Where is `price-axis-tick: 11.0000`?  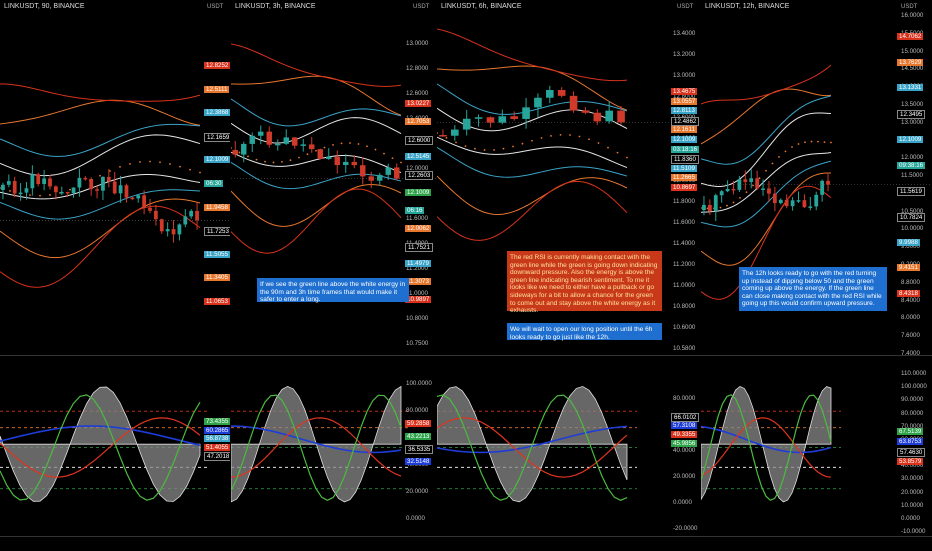 price-axis-tick: 11.0000 is located at coordinates (684, 285).